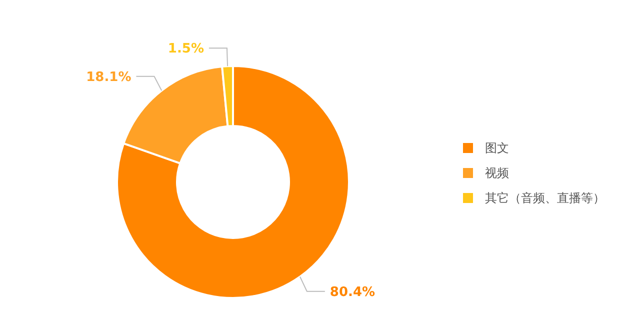 This screenshot has width=640, height=333. I want to click on legend-label: 其它（音频、直播等）, so click(545, 198).